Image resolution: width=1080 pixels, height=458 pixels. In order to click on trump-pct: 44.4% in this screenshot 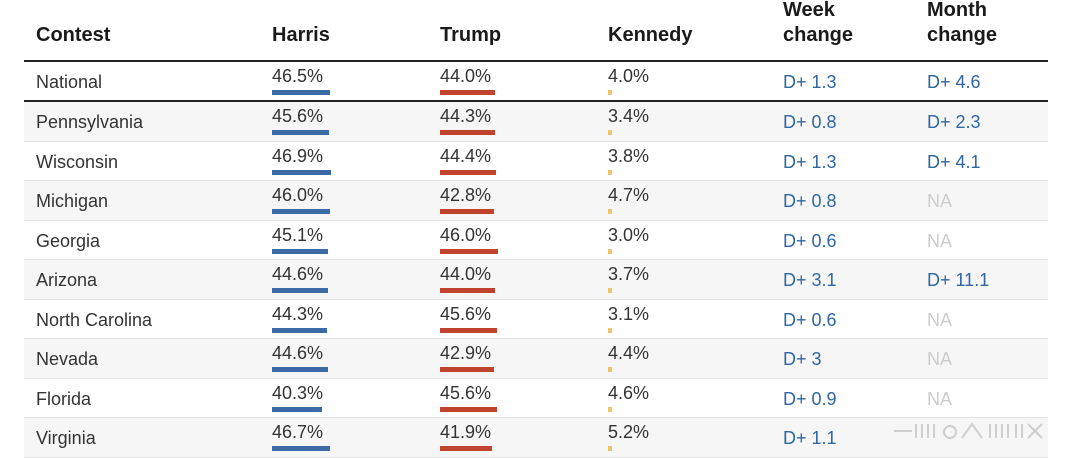, I will do `click(466, 155)`.